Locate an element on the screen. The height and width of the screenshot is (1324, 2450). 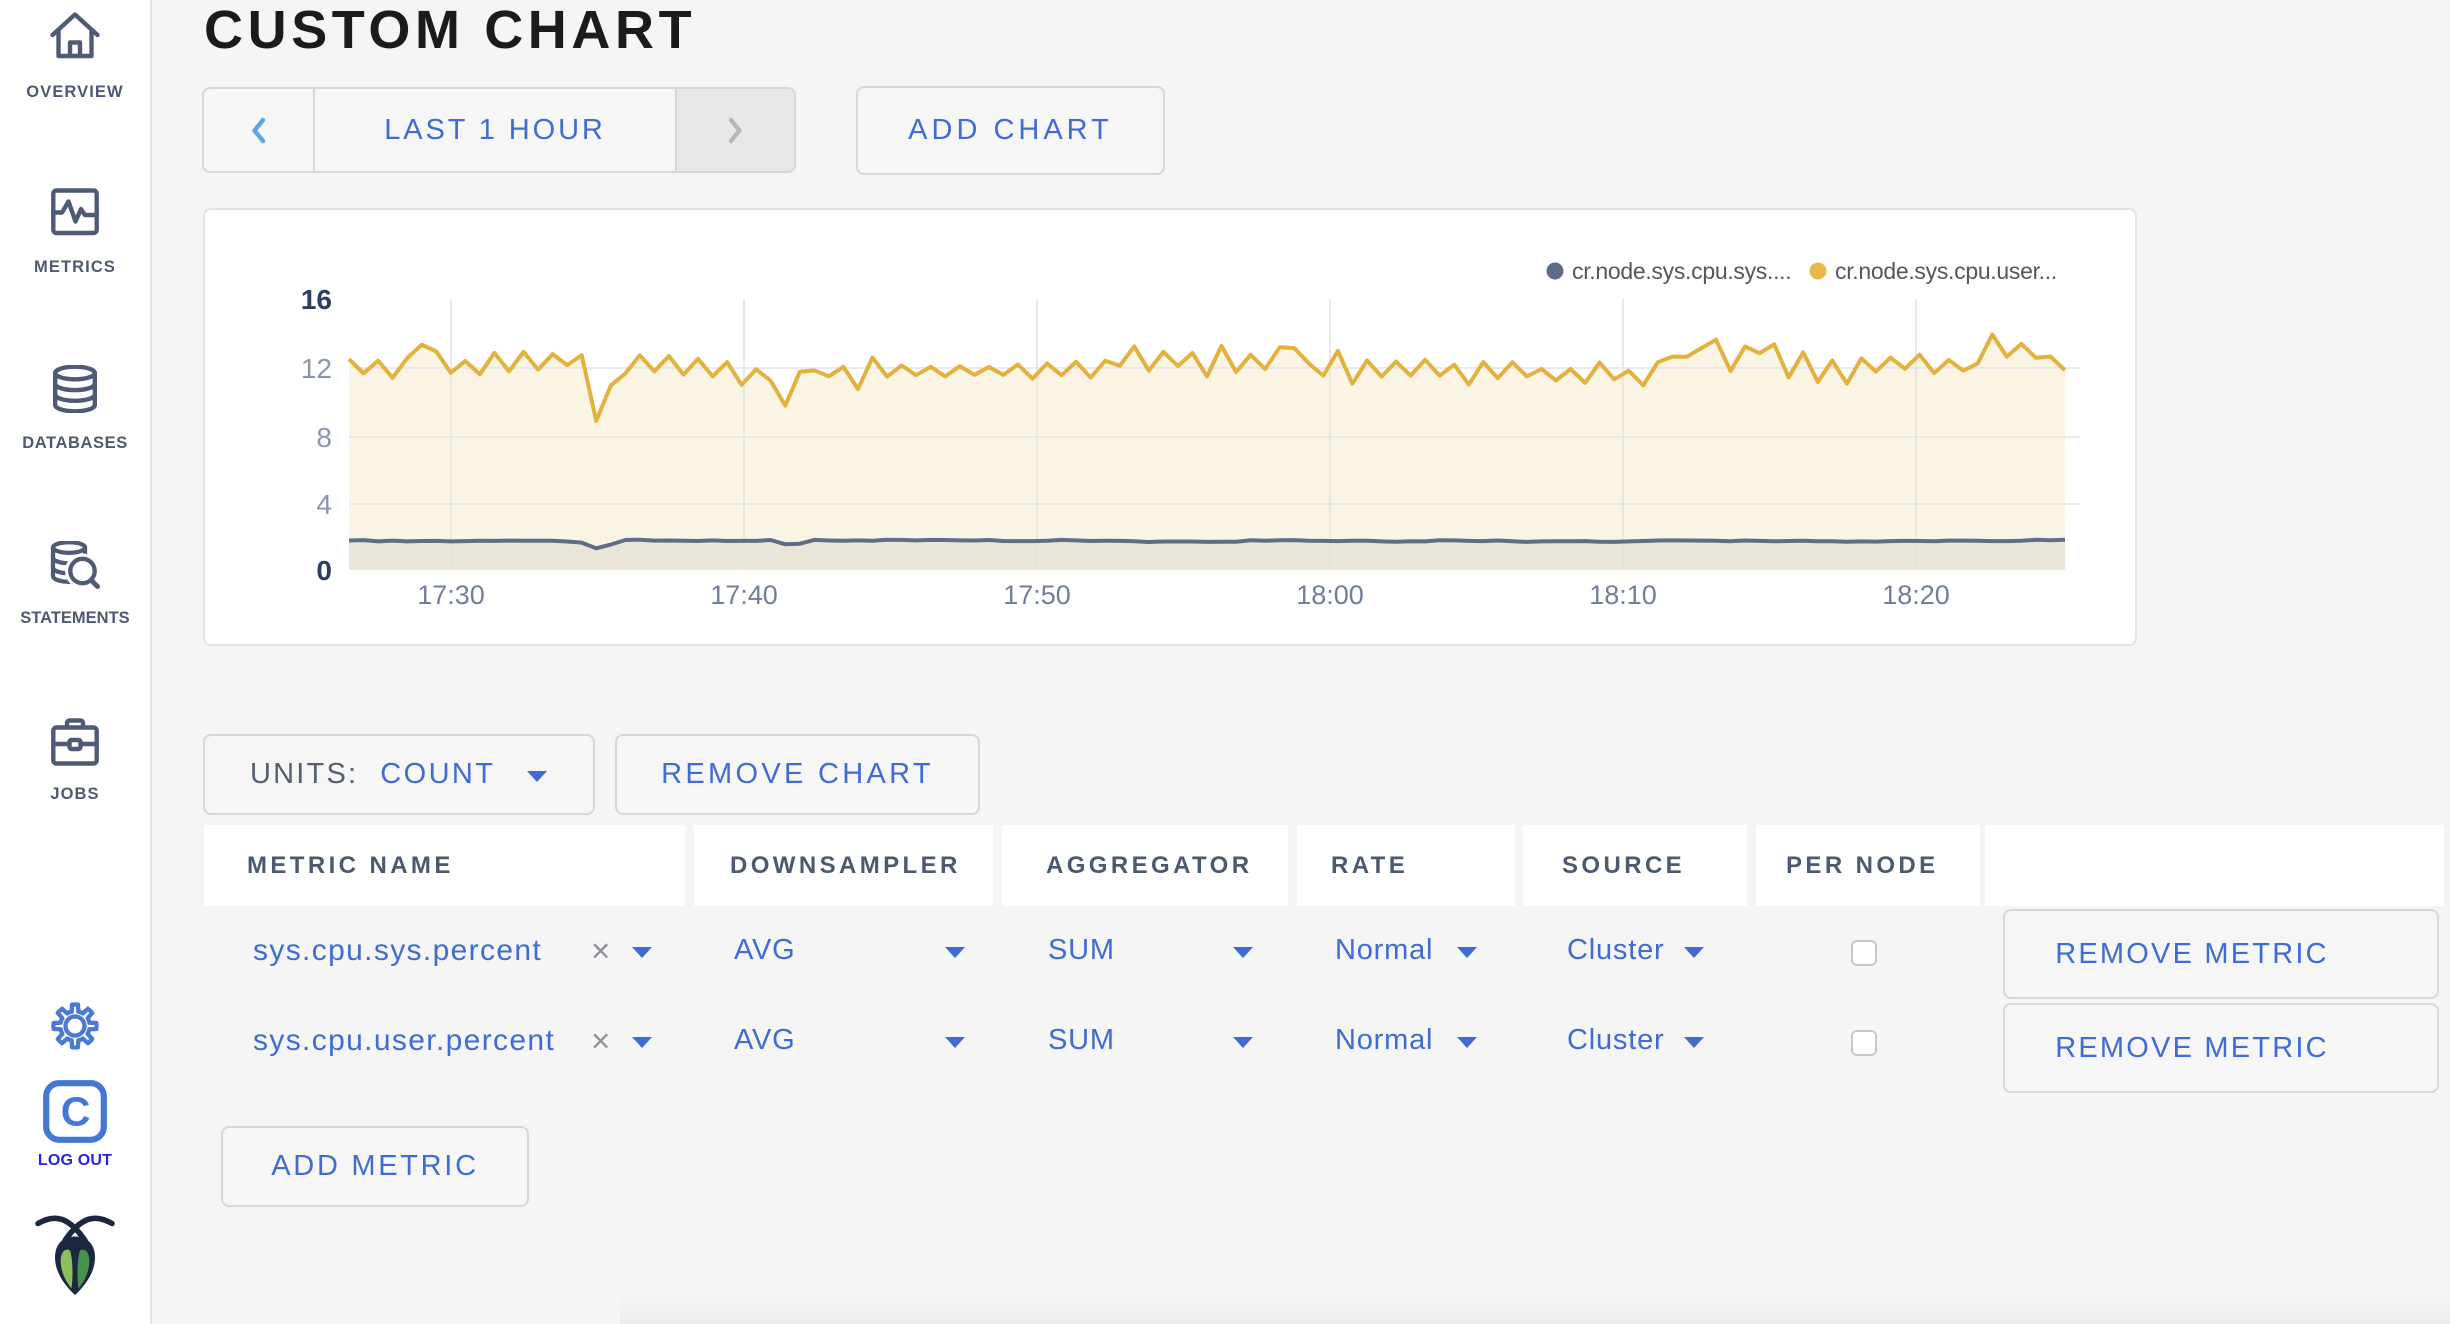
svg-text: 18:10 is located at coordinates (1623, 595).